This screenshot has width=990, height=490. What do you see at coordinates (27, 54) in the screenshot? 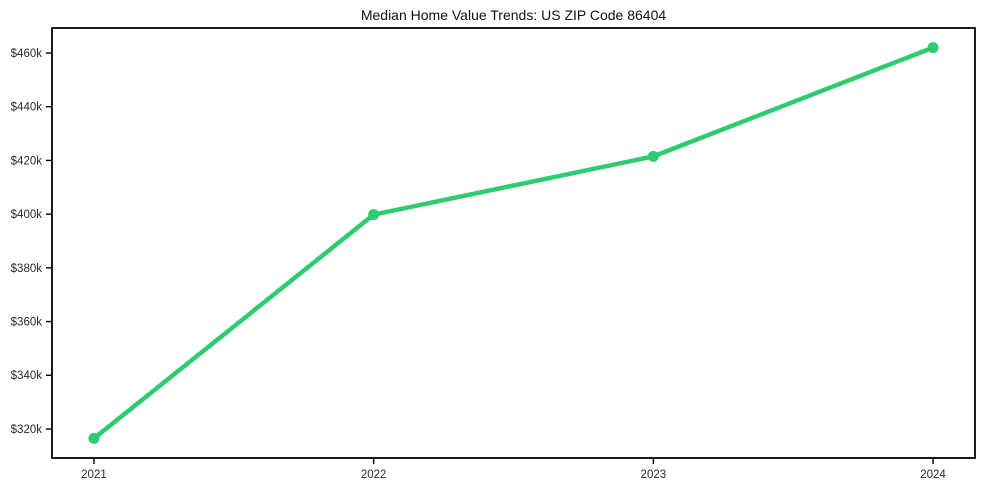
I see `y-tick-label: $460k` at bounding box center [27, 54].